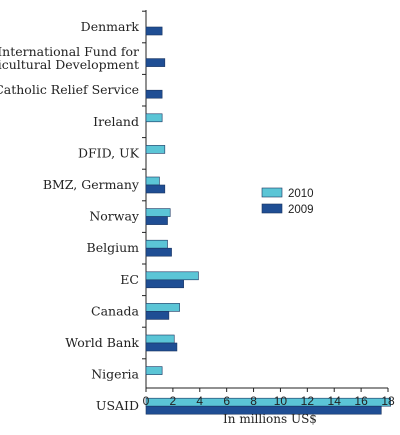  I want to click on x-tick-label: 12, so click(308, 401).